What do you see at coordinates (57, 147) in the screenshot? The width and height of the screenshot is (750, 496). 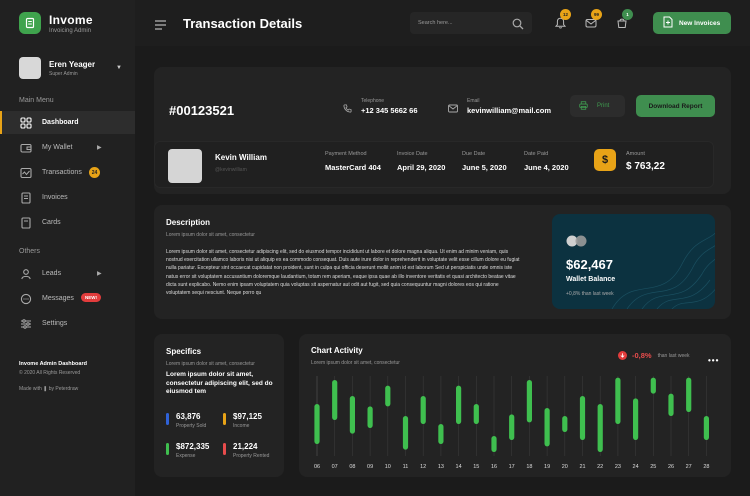 I see `sidebar-item-label: My Wallet` at bounding box center [57, 147].